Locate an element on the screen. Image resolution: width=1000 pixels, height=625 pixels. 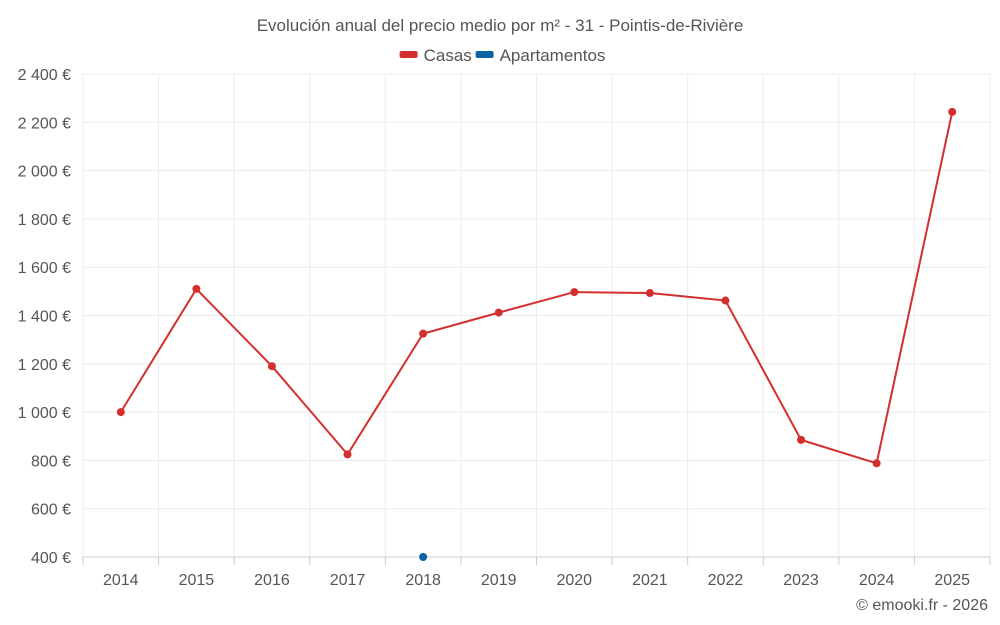
y-tick-label: 2 200 € is located at coordinates (44, 123).